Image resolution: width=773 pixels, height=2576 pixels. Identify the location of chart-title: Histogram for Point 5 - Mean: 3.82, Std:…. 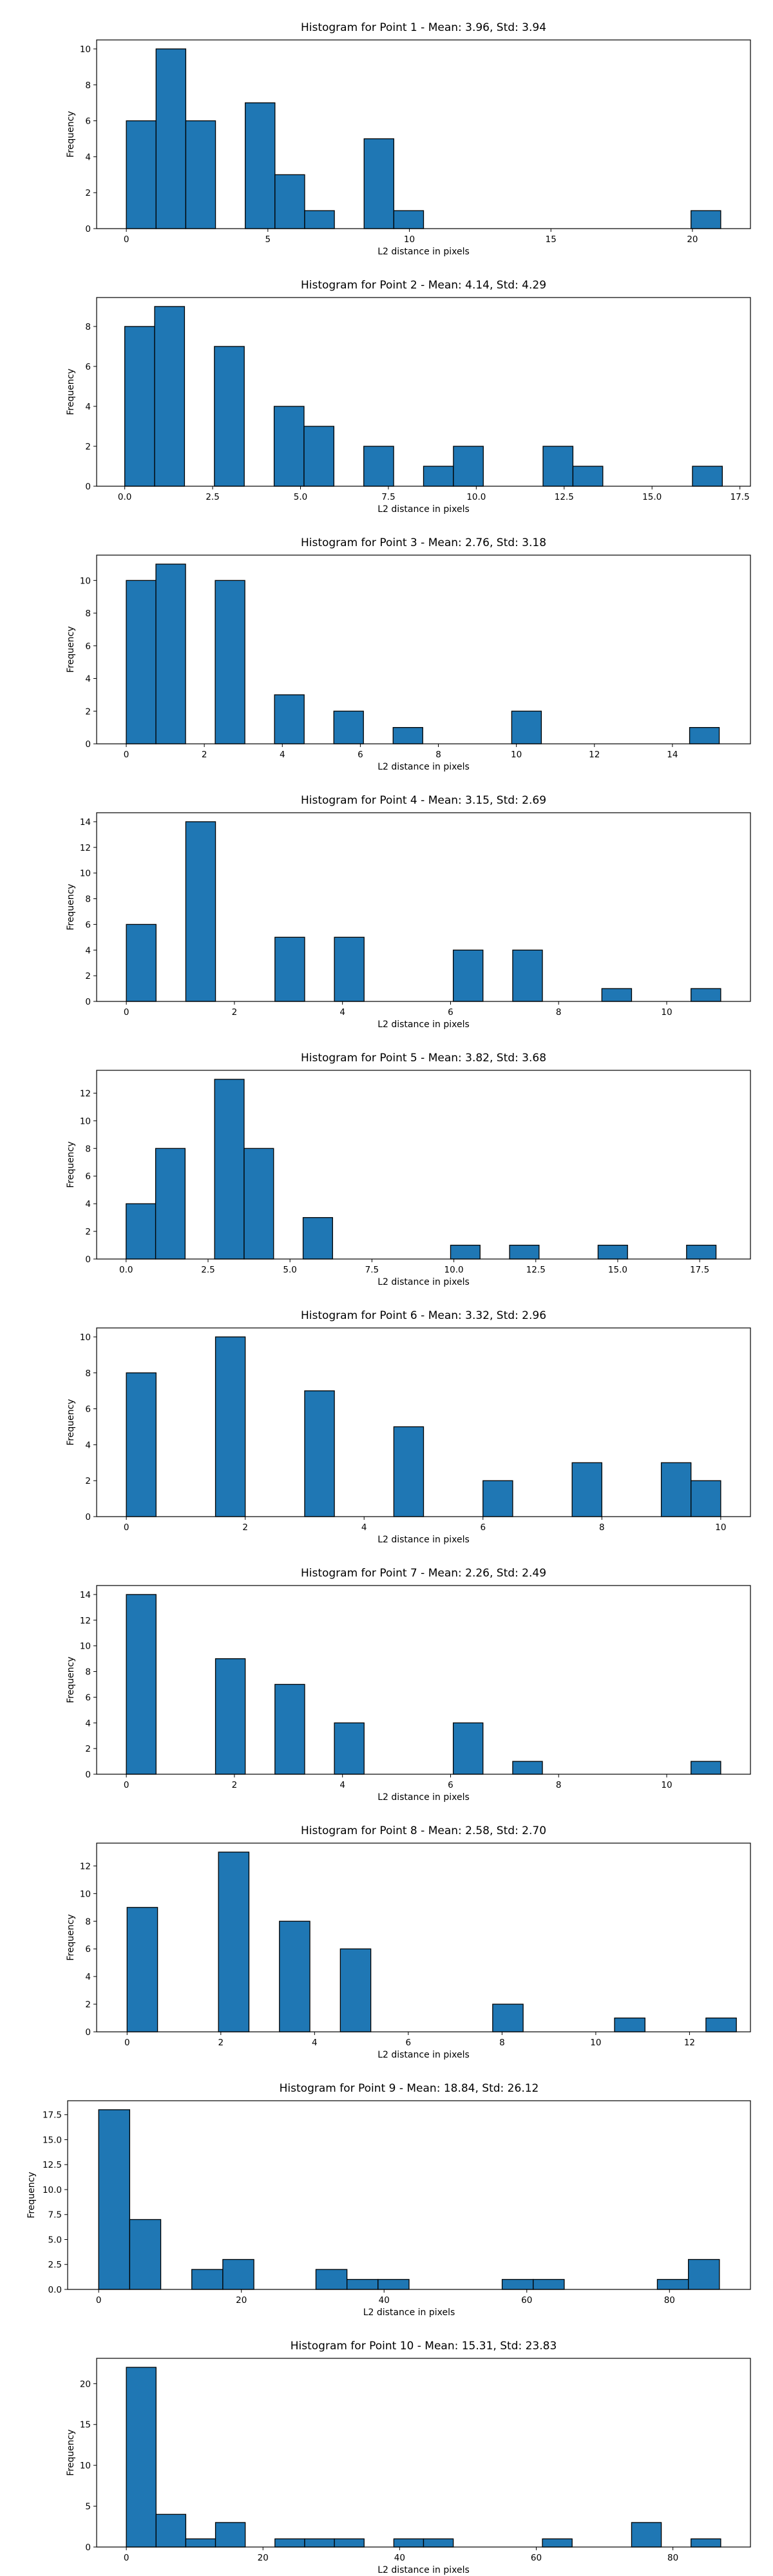
(423, 1059).